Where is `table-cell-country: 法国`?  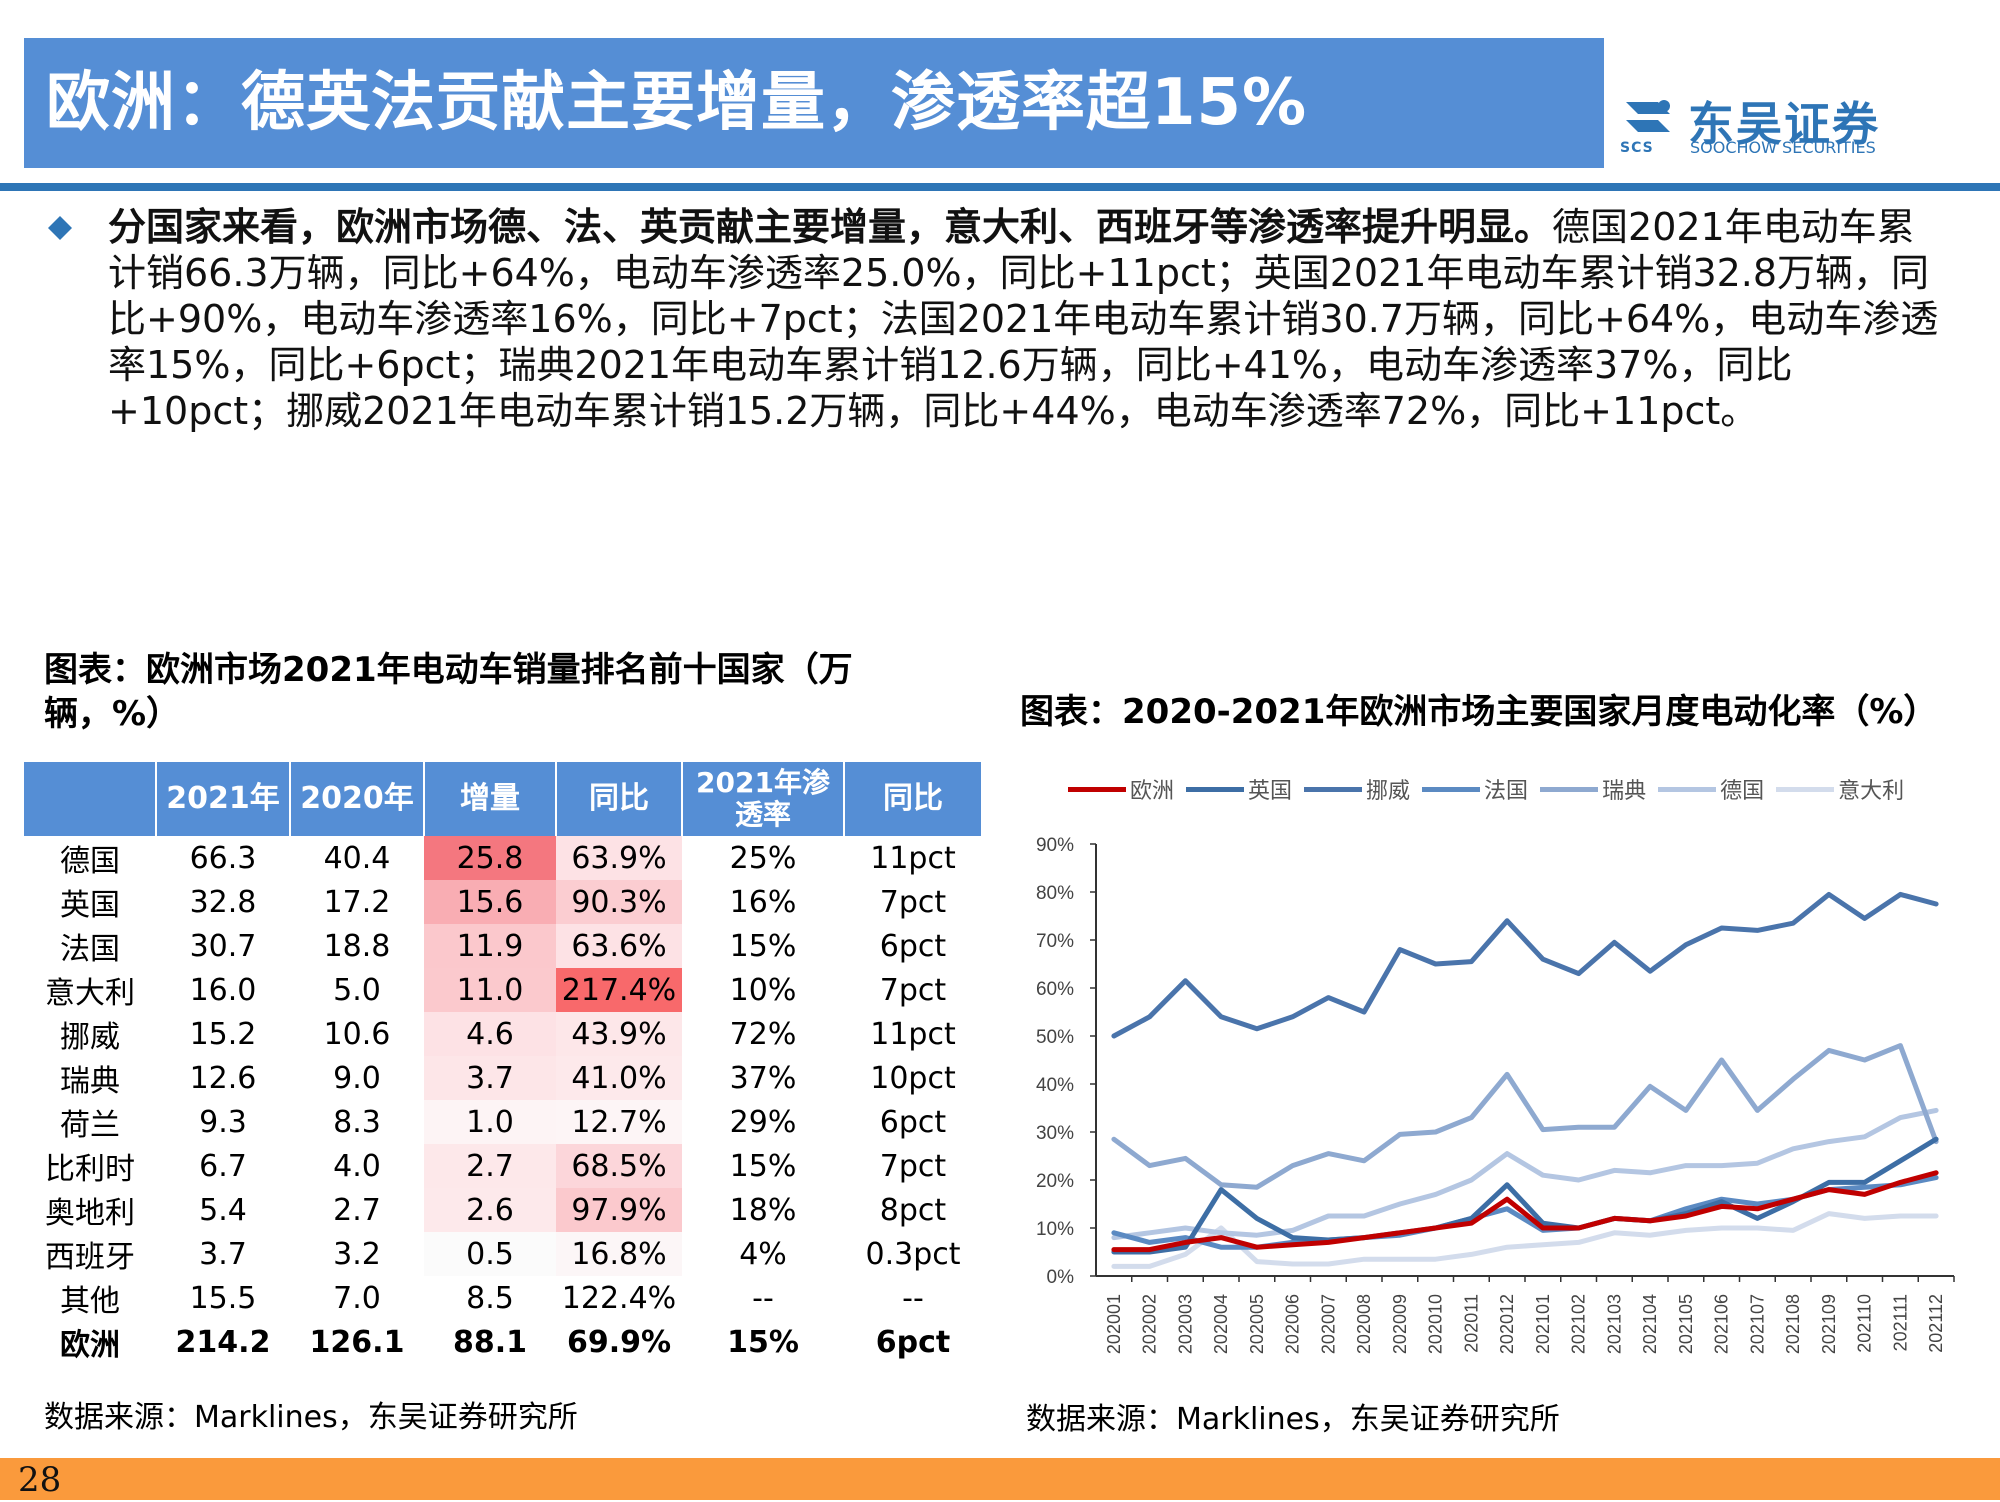
table-cell-country: 法国 is located at coordinates (90, 949).